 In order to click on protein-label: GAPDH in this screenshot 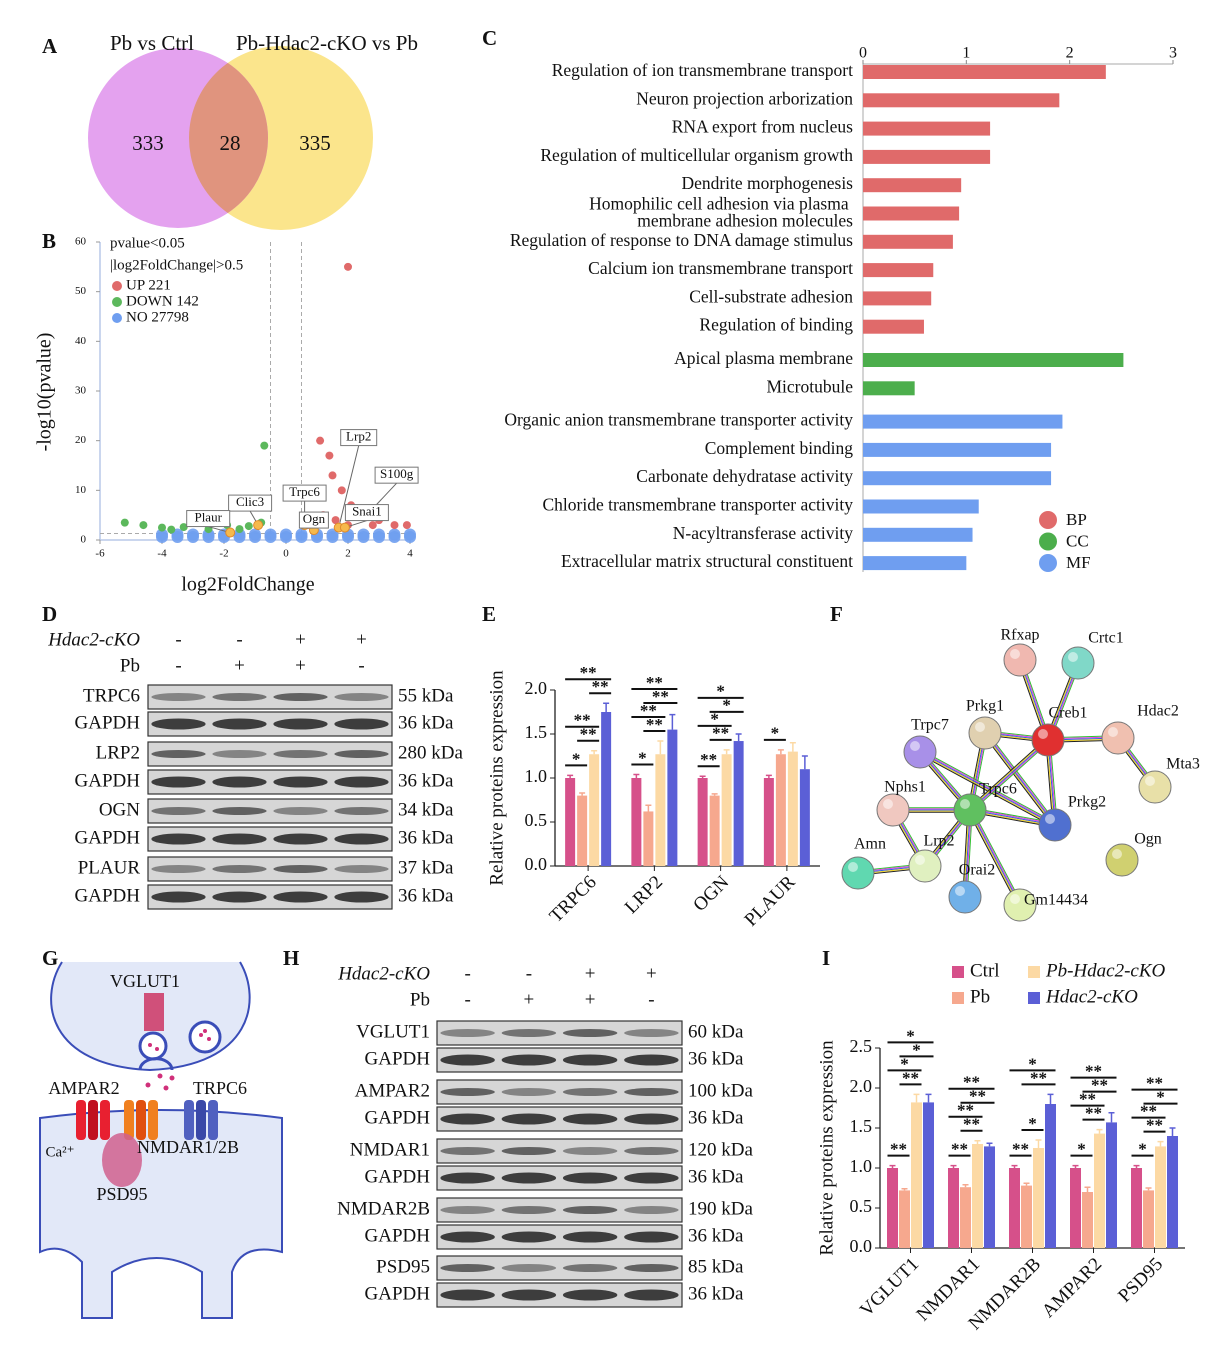, I will do `click(398, 1293)`.